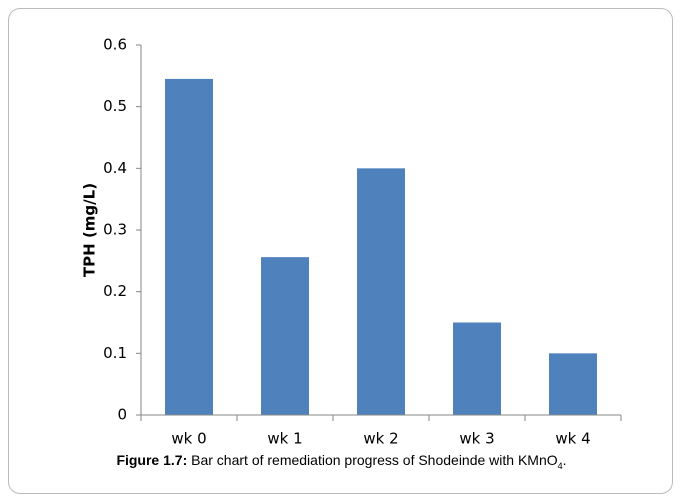 The height and width of the screenshot is (504, 683). Describe the element at coordinates (152, 460) in the screenshot. I see `caption-label: Figure 1.7:` at that location.